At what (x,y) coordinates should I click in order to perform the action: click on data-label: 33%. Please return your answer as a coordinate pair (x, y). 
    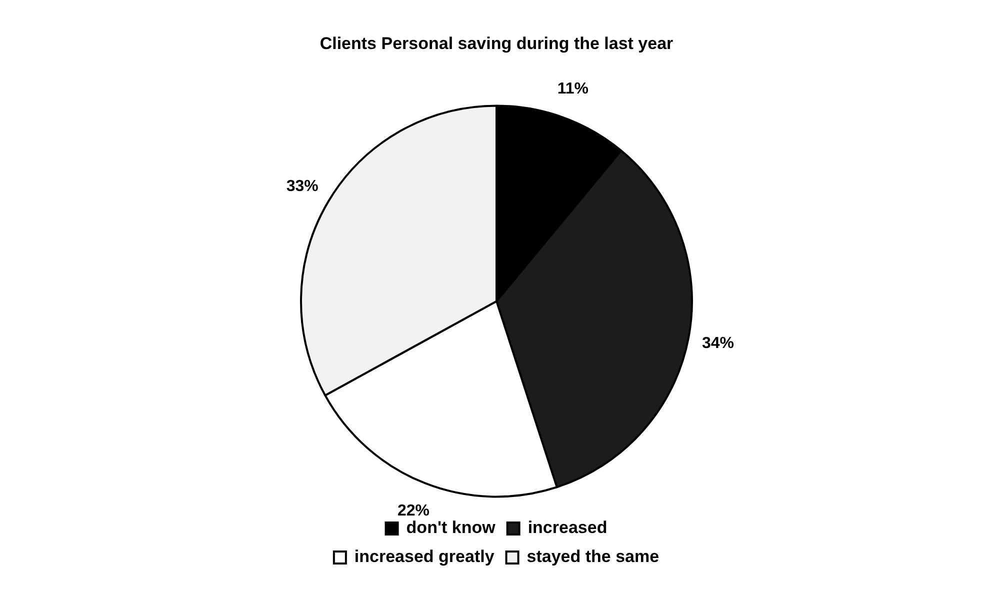
    Looking at the image, I should click on (302, 186).